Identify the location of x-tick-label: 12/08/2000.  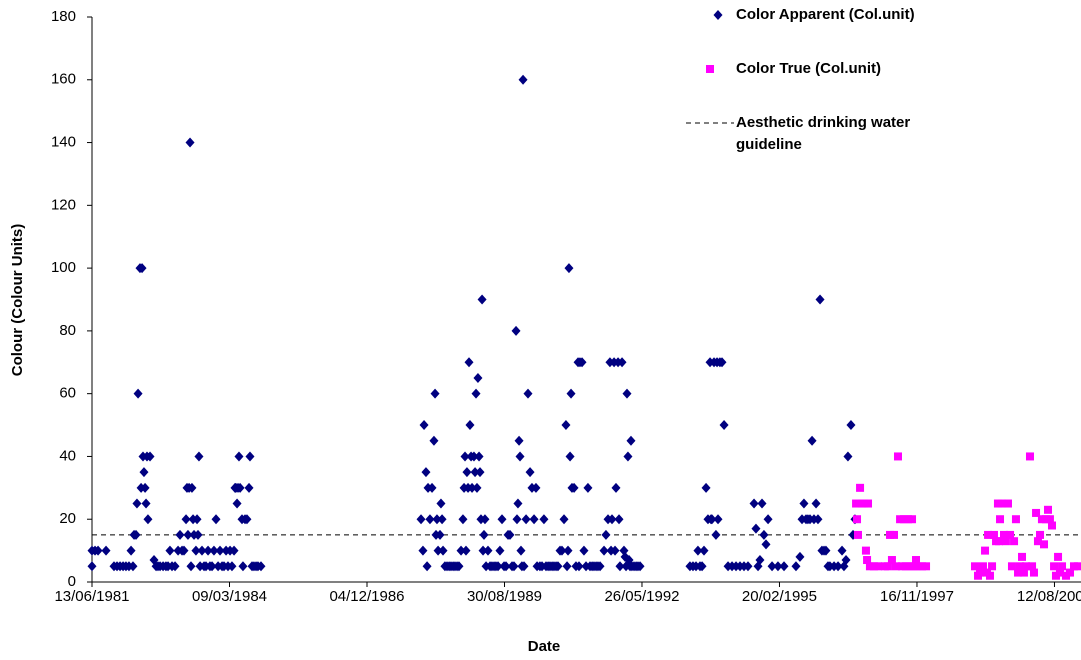
(1049, 596).